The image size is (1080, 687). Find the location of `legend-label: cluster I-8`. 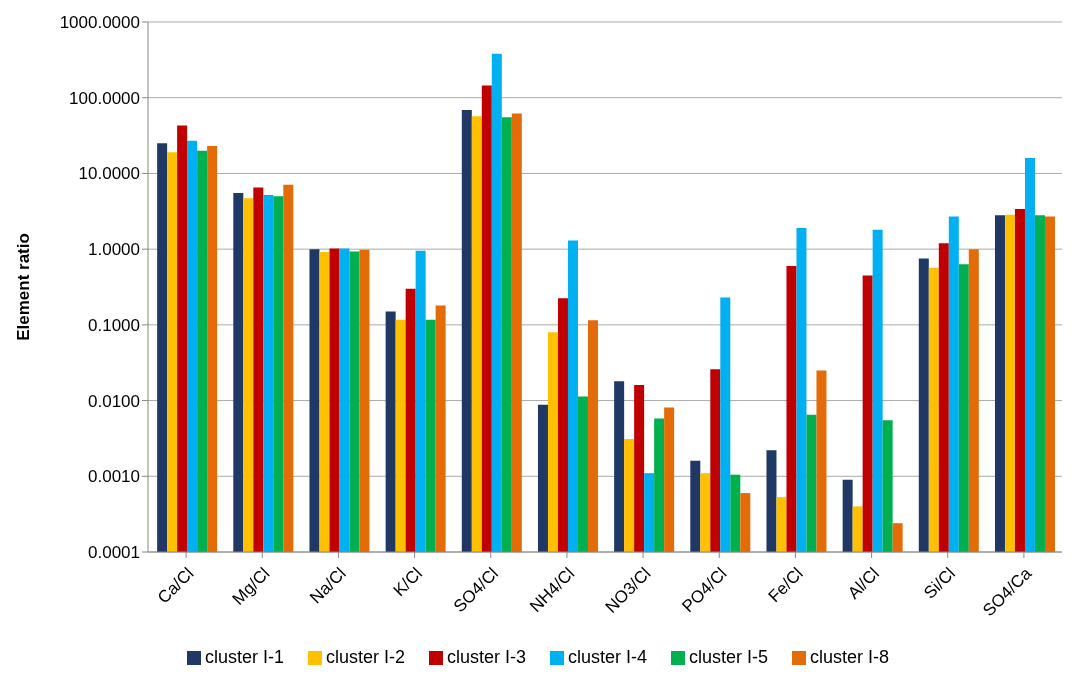

legend-label: cluster I-8 is located at coordinates (850, 657).